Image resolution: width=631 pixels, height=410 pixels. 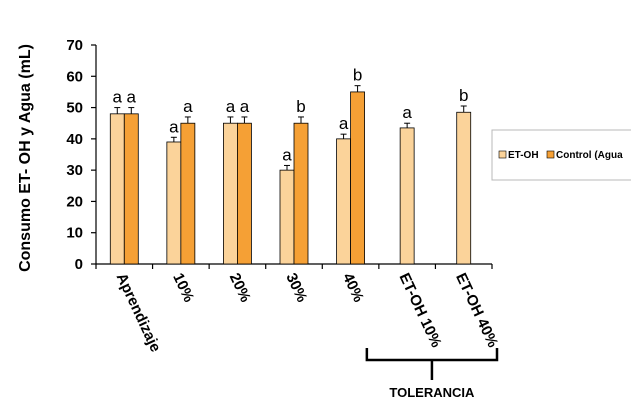 What do you see at coordinates (81, 155) in the screenshot?
I see `y-axis: 0 10 20 30 40 50 60 70` at bounding box center [81, 155].